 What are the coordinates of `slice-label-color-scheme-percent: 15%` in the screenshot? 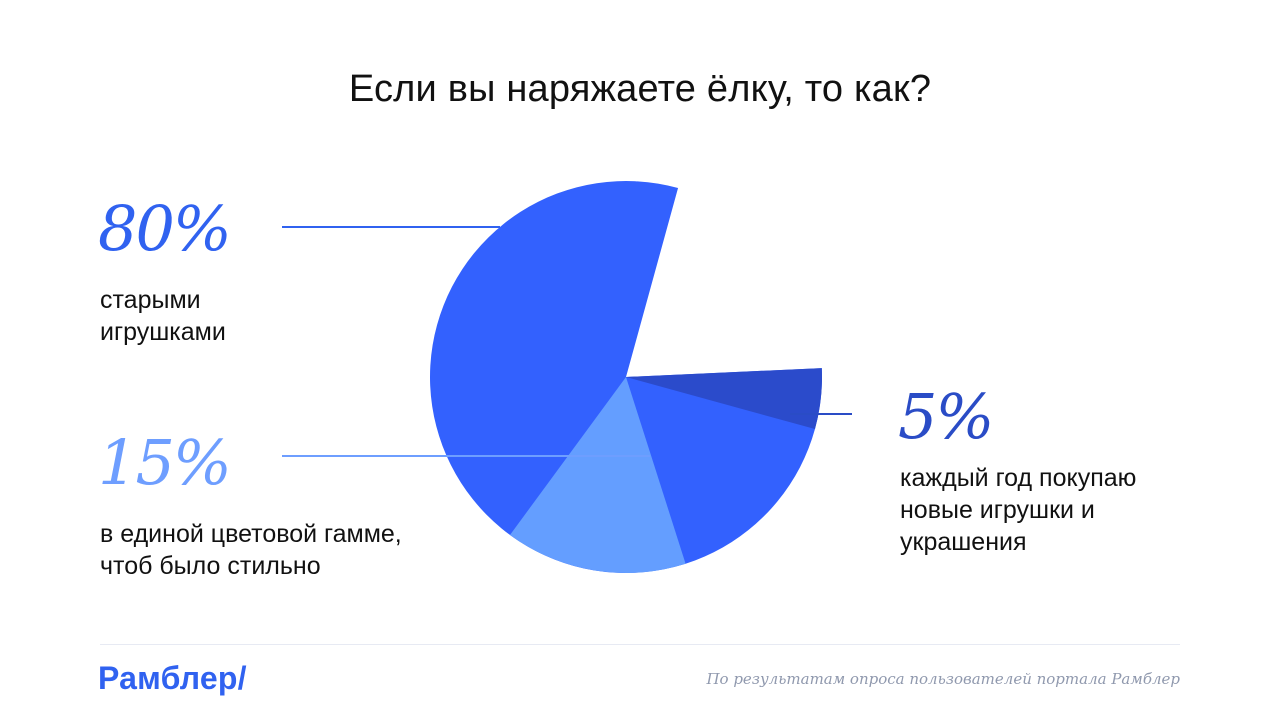 It's located at (165, 462).